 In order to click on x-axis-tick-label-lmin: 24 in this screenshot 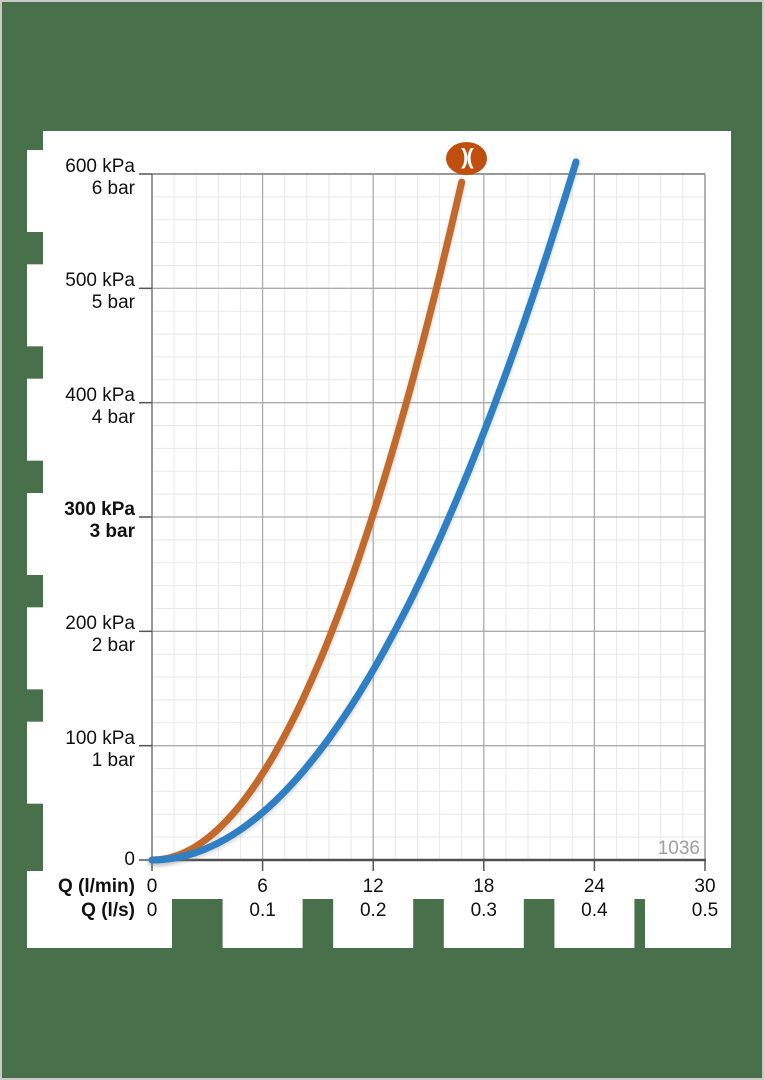, I will do `click(594, 886)`.